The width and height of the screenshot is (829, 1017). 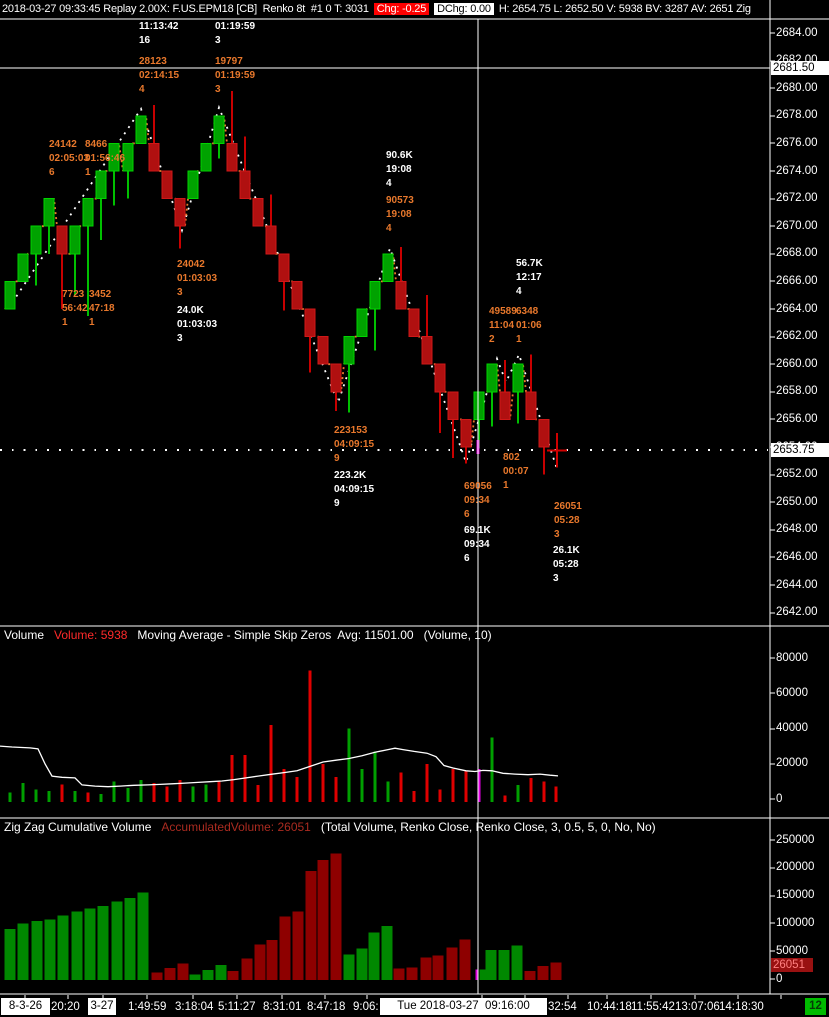 I want to click on swing-annotation-line: 01:19:59, so click(x=235, y=26).